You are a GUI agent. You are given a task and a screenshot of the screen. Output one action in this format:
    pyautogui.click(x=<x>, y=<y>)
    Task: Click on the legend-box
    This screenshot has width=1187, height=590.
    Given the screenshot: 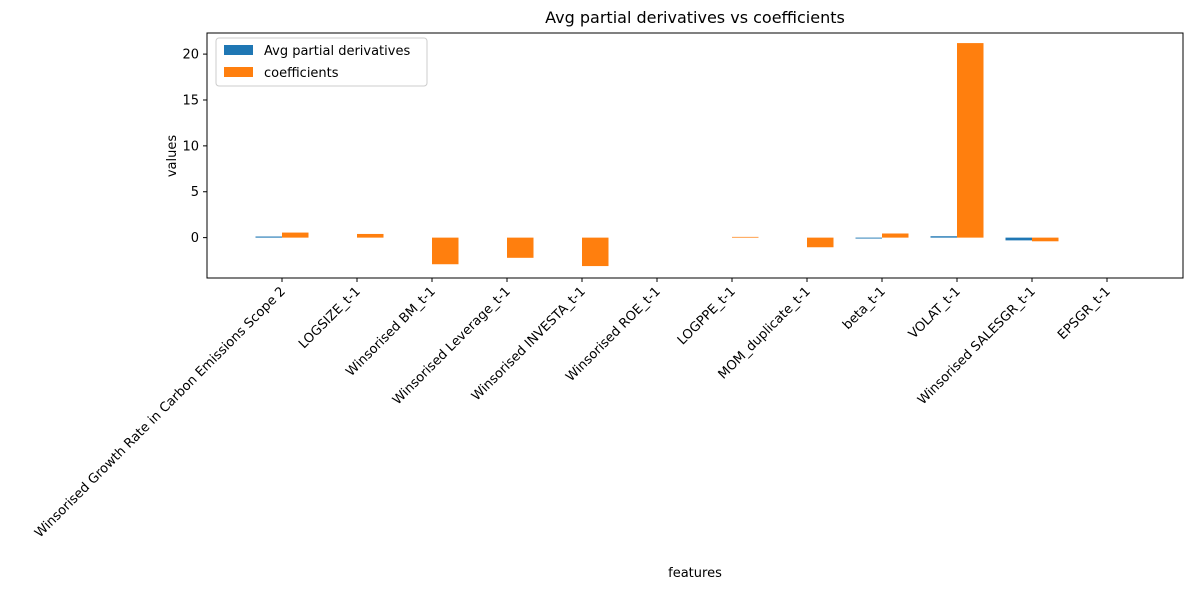 What is the action you would take?
    pyautogui.click(x=321, y=62)
    